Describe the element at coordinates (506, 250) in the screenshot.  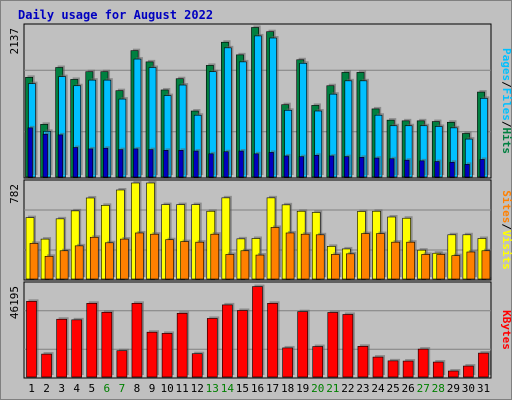
I see `panel-visits-legend-item-2: Visits` at that location.